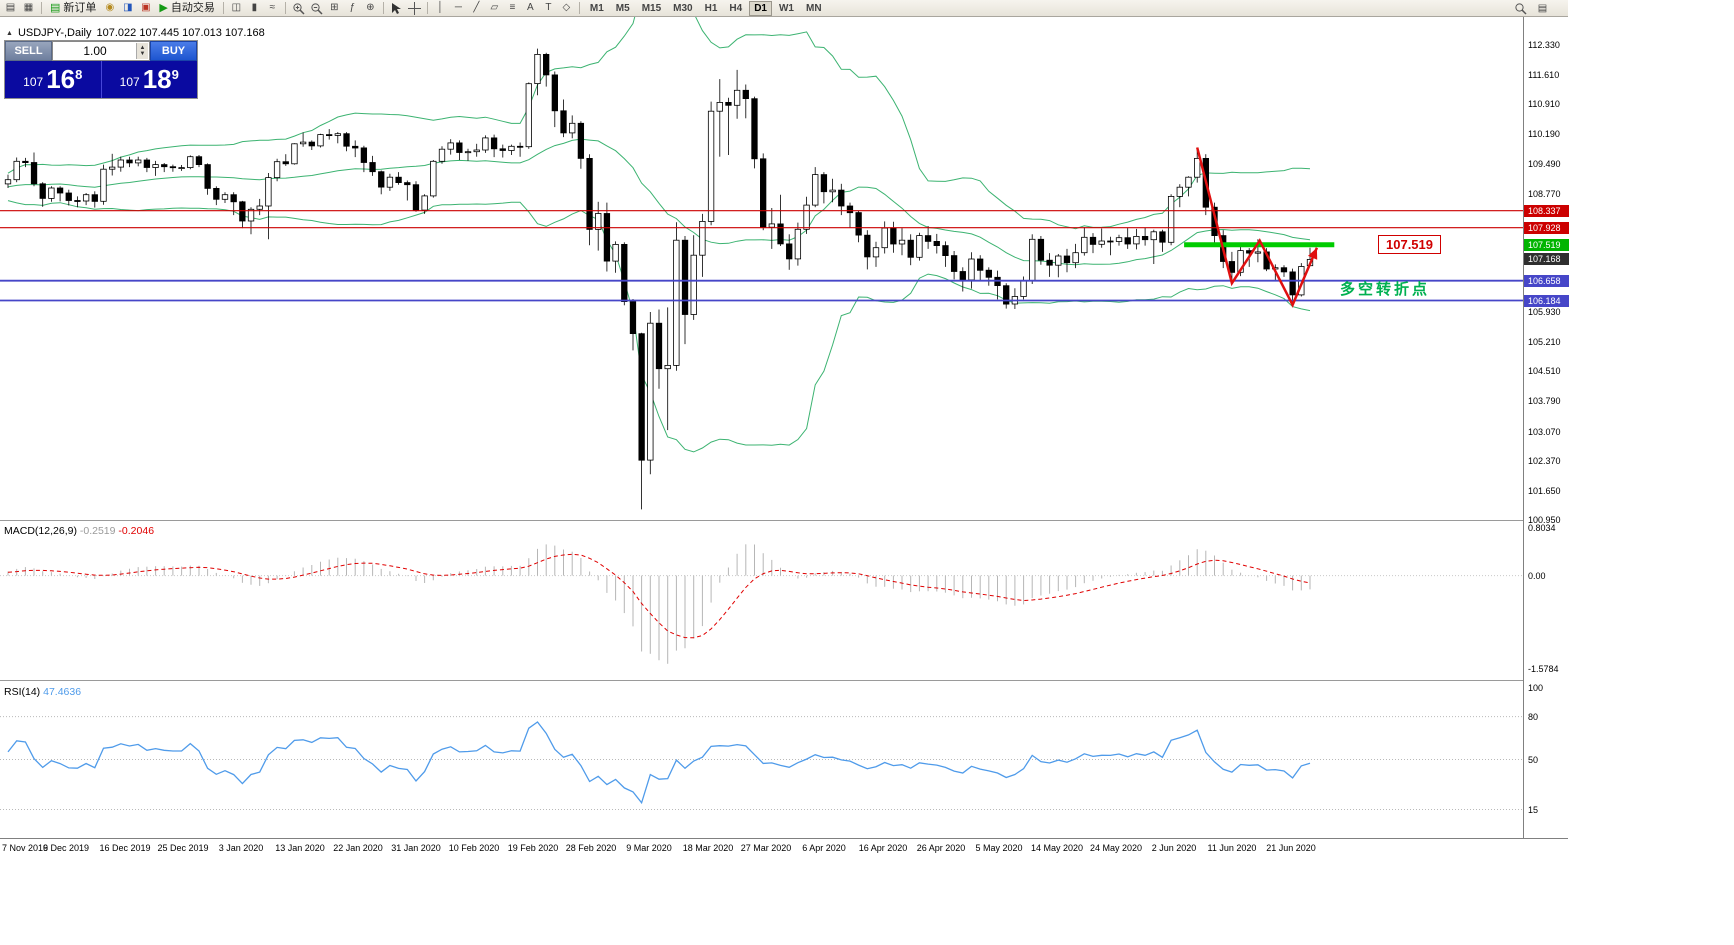 This screenshot has width=1734, height=945. Describe the element at coordinates (53, 79) in the screenshot. I see `sell-price-display: 107 16 8` at that location.